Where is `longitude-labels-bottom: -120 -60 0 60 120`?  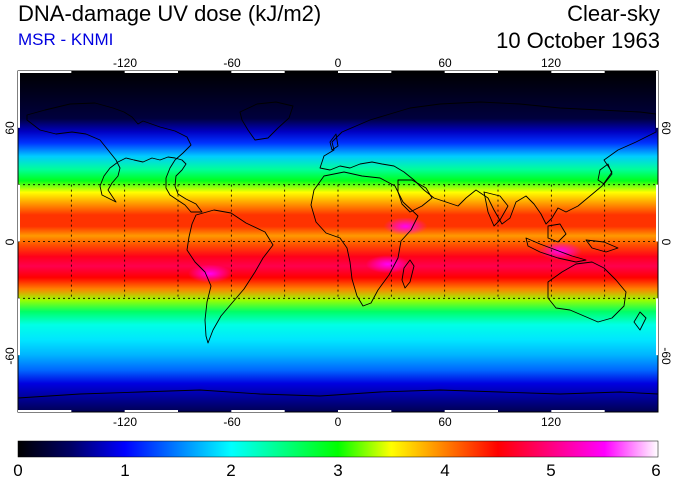 longitude-labels-bottom: -120 -60 0 60 120 is located at coordinates (337, 422).